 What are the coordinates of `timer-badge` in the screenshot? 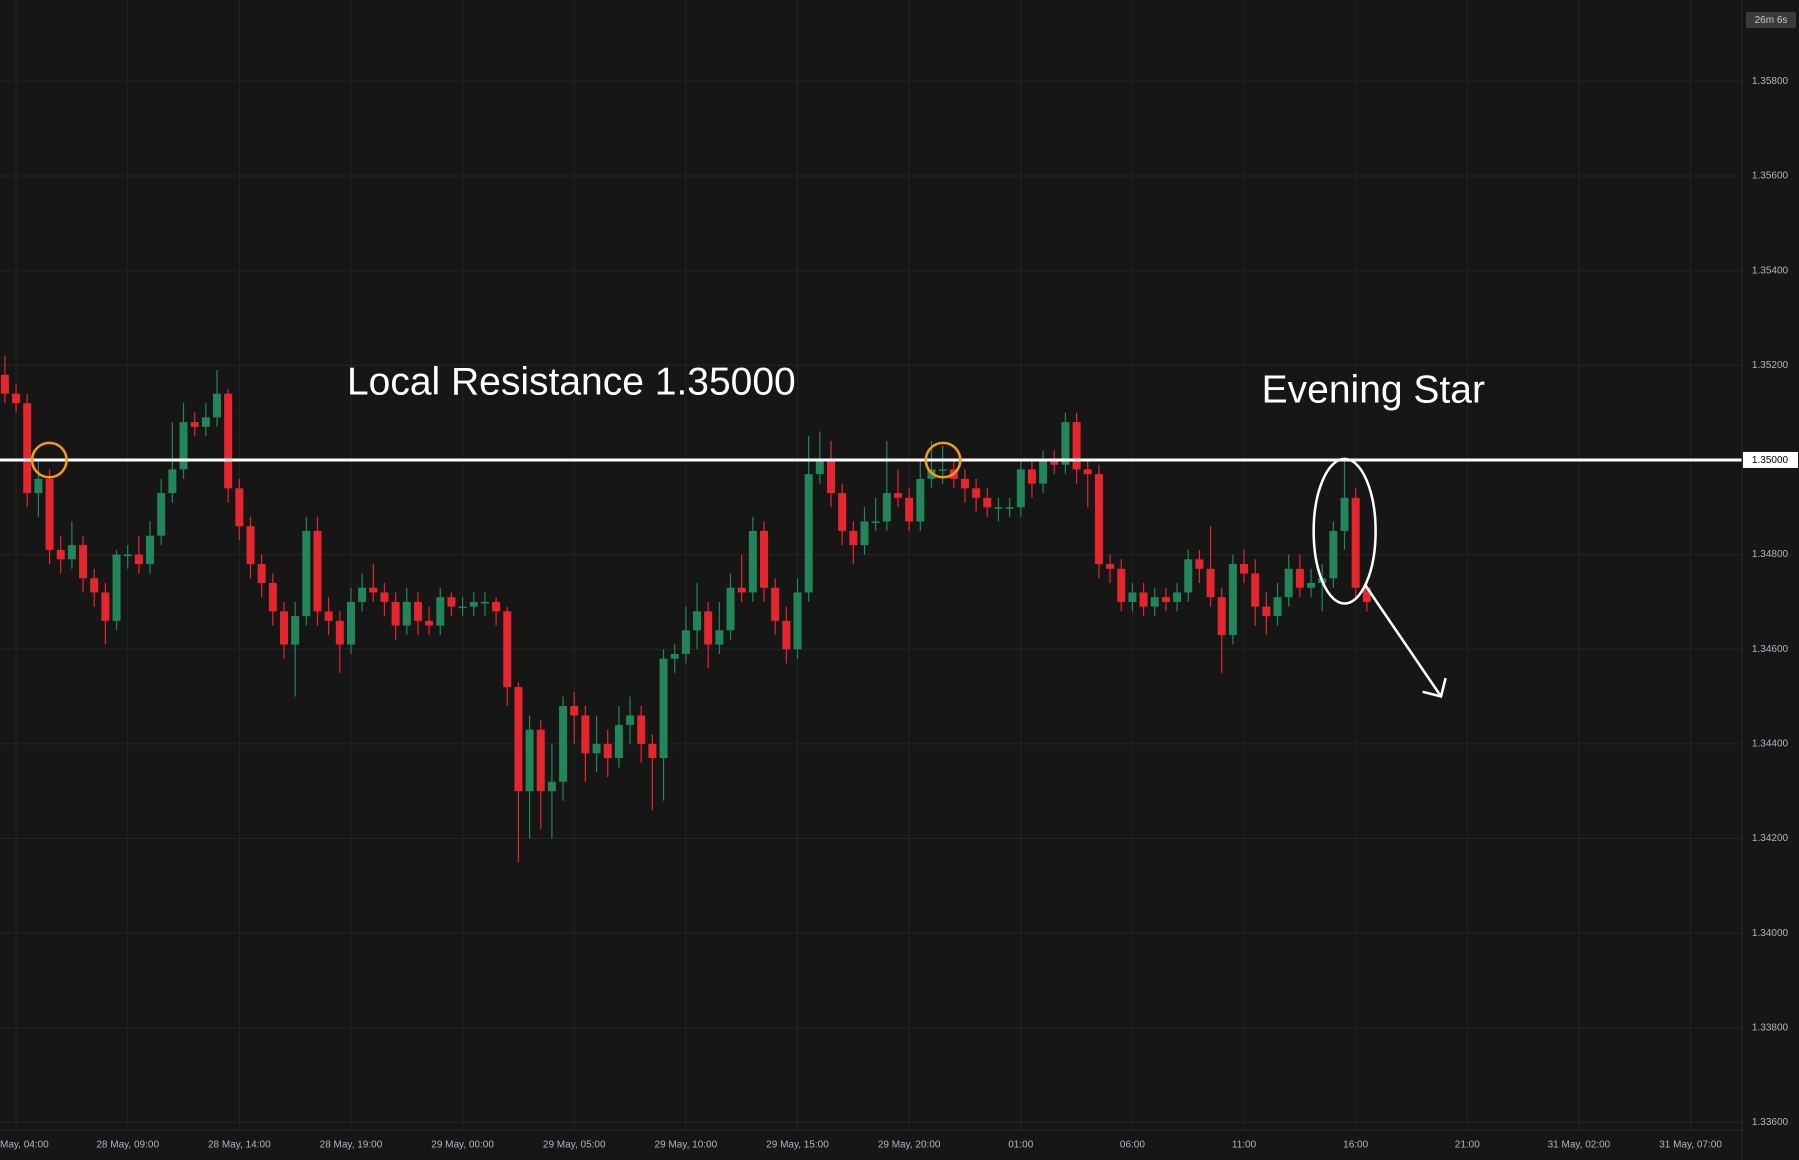 It's located at (1771, 20).